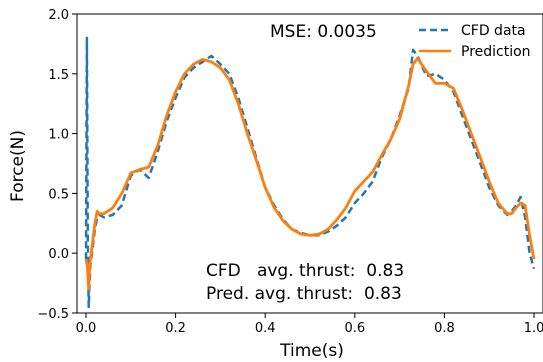  I want to click on legend: CFD data Prediction, so click(475, 41).